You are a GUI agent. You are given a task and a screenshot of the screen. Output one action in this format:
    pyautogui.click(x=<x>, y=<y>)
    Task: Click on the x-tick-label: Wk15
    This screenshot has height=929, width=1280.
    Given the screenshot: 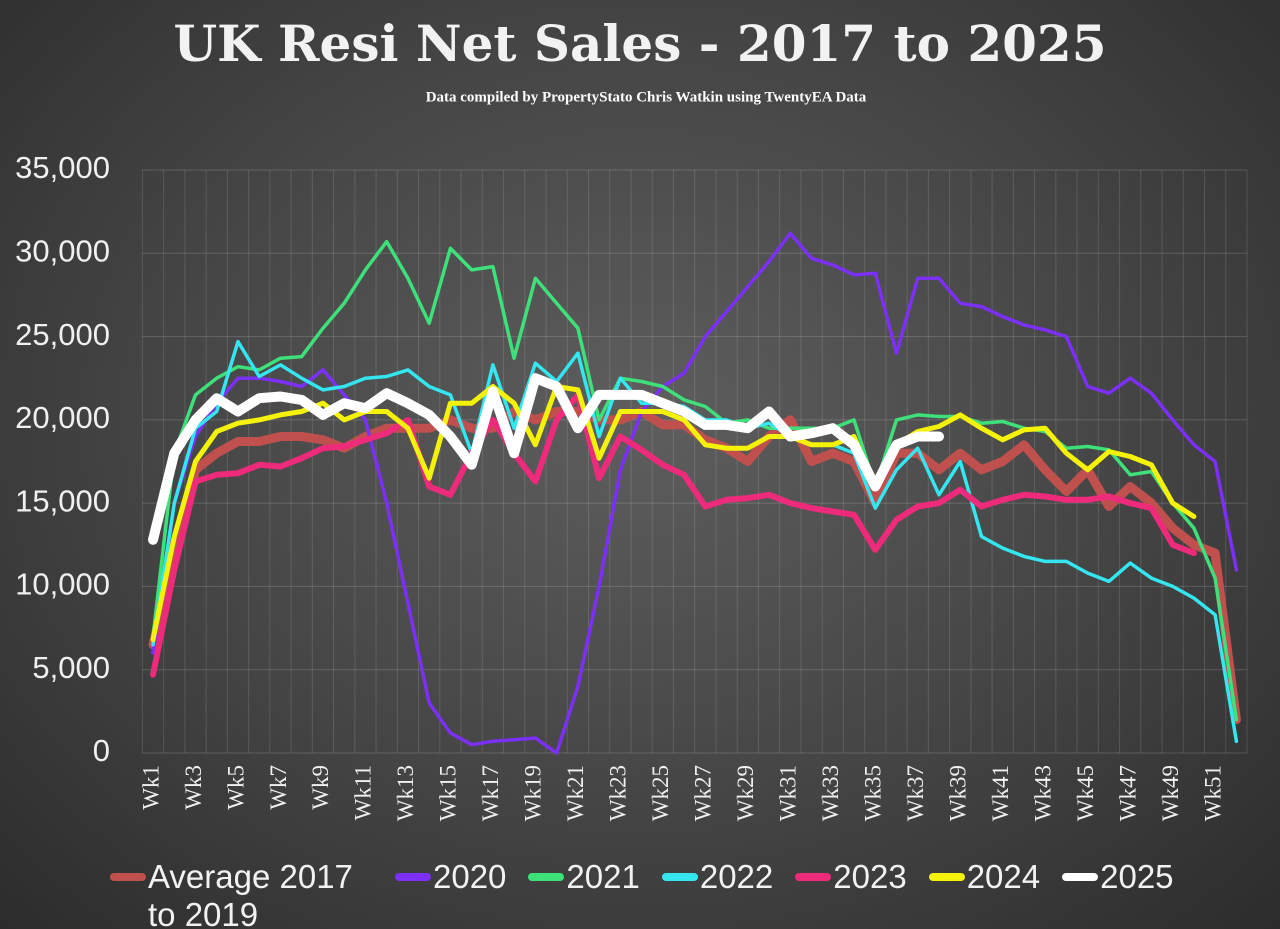 What is the action you would take?
    pyautogui.click(x=448, y=793)
    